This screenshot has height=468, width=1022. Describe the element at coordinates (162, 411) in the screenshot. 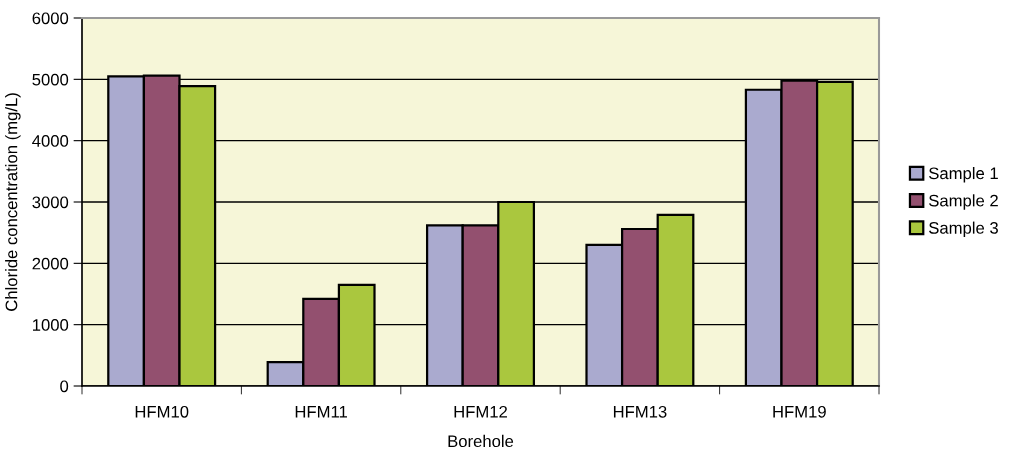

I see `x-tick-label: HFM10` at that location.